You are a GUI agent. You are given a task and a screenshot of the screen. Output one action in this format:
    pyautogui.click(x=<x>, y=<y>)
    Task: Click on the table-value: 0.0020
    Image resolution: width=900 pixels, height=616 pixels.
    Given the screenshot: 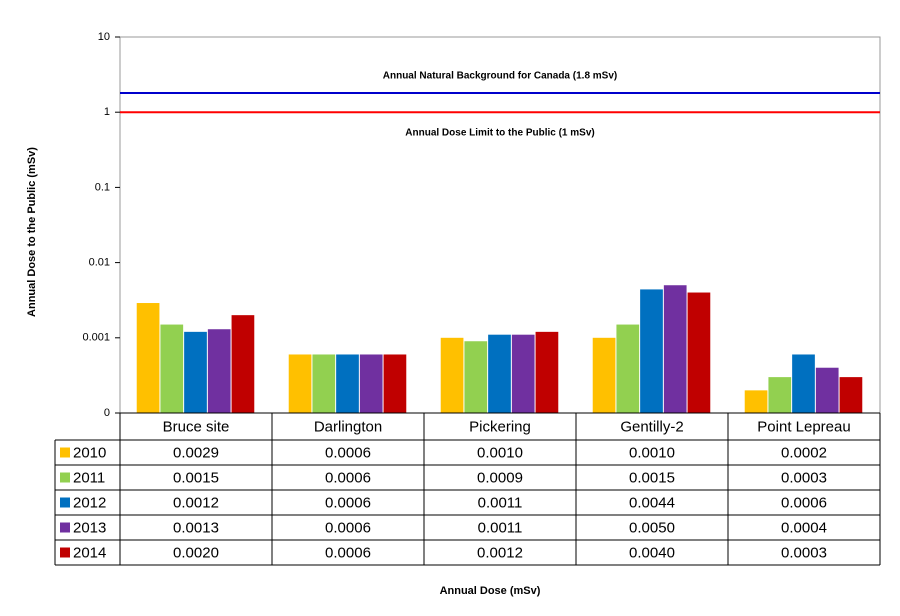 What is the action you would take?
    pyautogui.click(x=196, y=552)
    